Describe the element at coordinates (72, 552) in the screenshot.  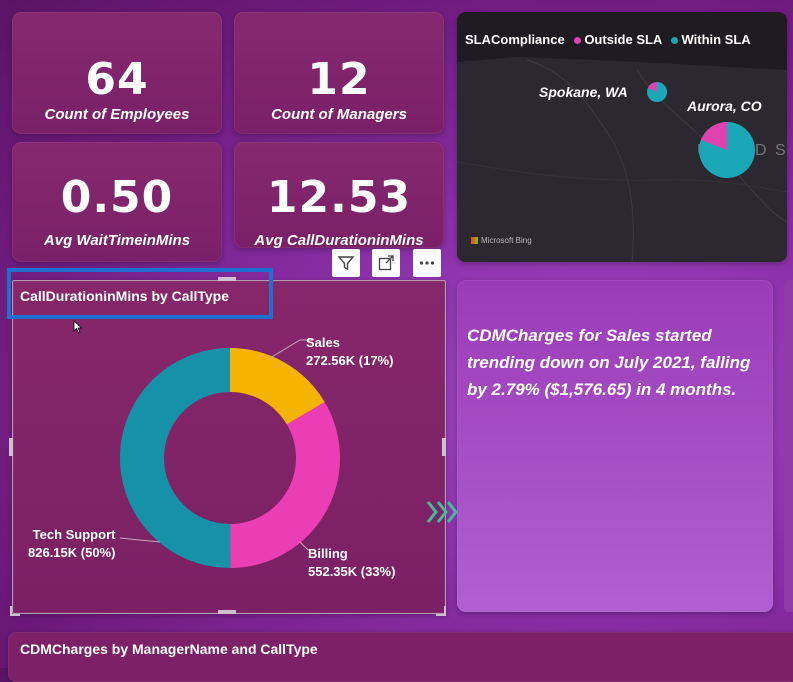
I see `value-tech-support: 826.15K (50%)` at that location.